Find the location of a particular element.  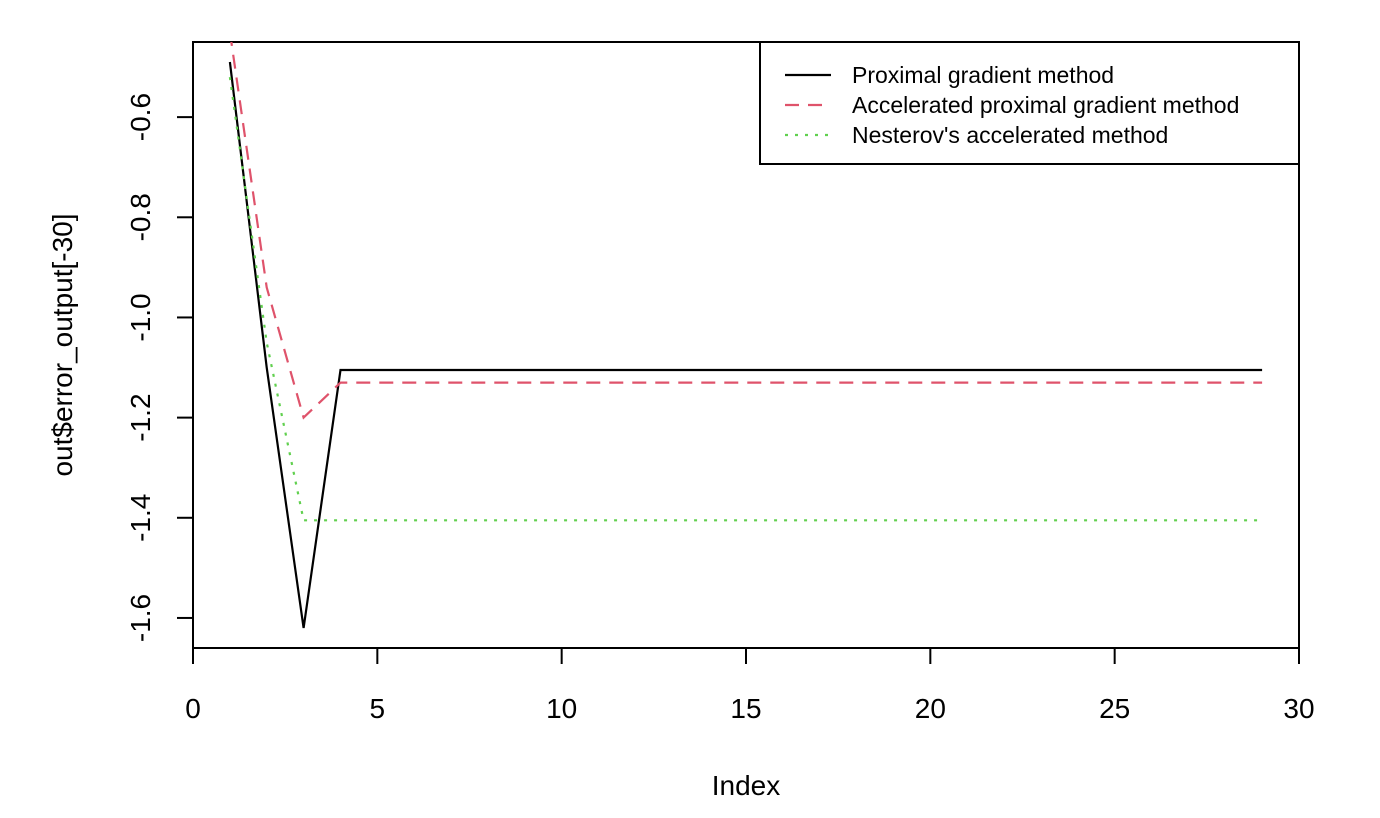

y-tick-label: -1.6 is located at coordinates (140, 618).